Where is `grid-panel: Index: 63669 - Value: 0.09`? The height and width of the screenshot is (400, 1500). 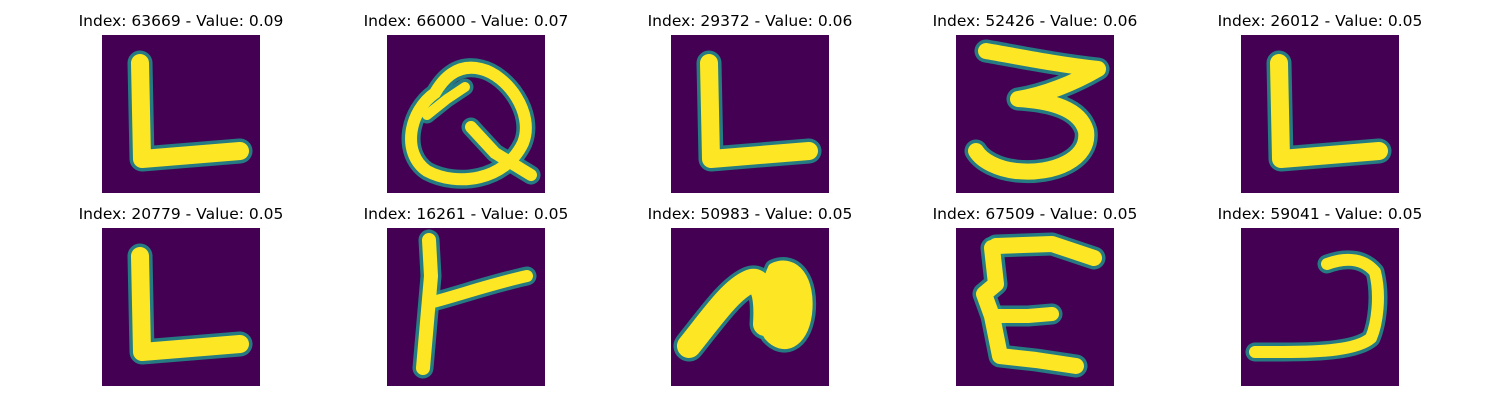
grid-panel: Index: 63669 - Value: 0.09 is located at coordinates (181, 96).